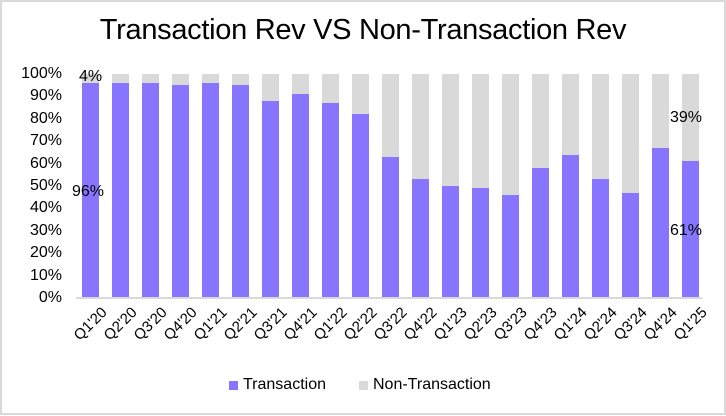 The image size is (726, 416). I want to click on y-tick-label: 50%, so click(45, 185).